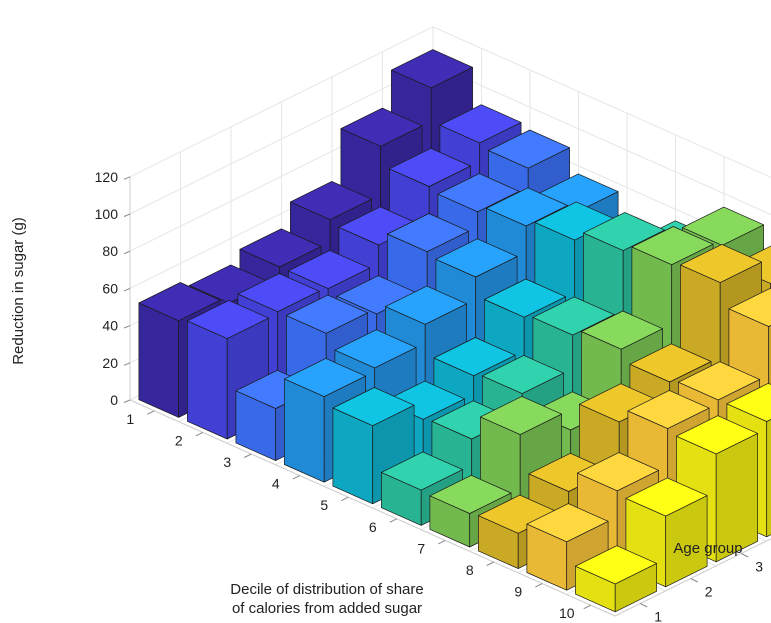  What do you see at coordinates (110, 288) in the screenshot?
I see `z-tick-label: 60` at bounding box center [110, 288].